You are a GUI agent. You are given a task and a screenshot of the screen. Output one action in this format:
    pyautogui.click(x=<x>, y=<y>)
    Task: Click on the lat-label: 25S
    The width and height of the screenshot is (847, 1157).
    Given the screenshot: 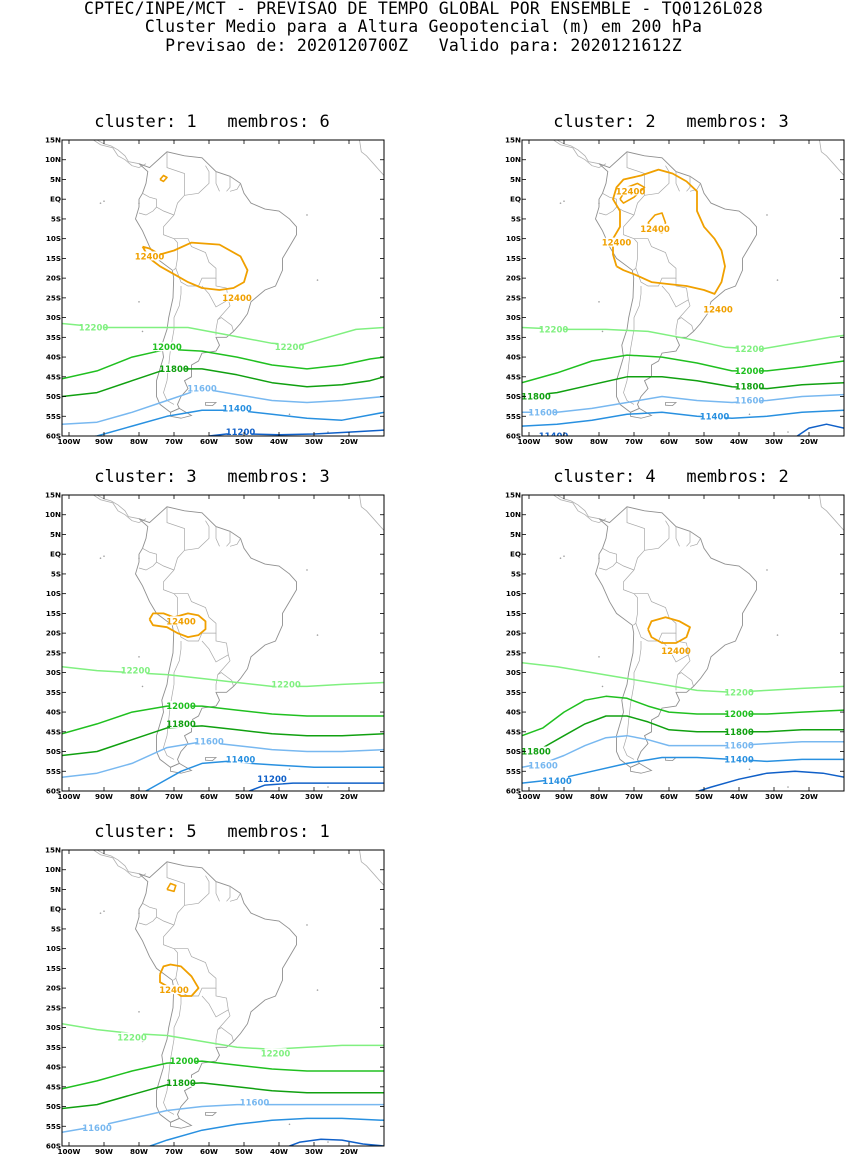 What is the action you would take?
    pyautogui.click(x=53, y=297)
    